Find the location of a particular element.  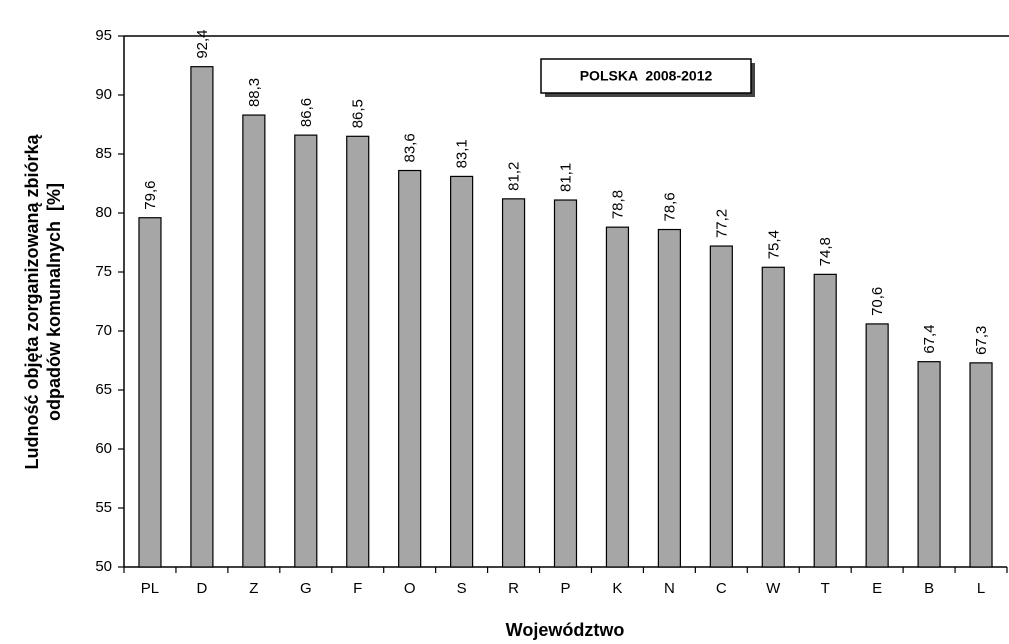

x-tick-label: C is located at coordinates (721, 588).